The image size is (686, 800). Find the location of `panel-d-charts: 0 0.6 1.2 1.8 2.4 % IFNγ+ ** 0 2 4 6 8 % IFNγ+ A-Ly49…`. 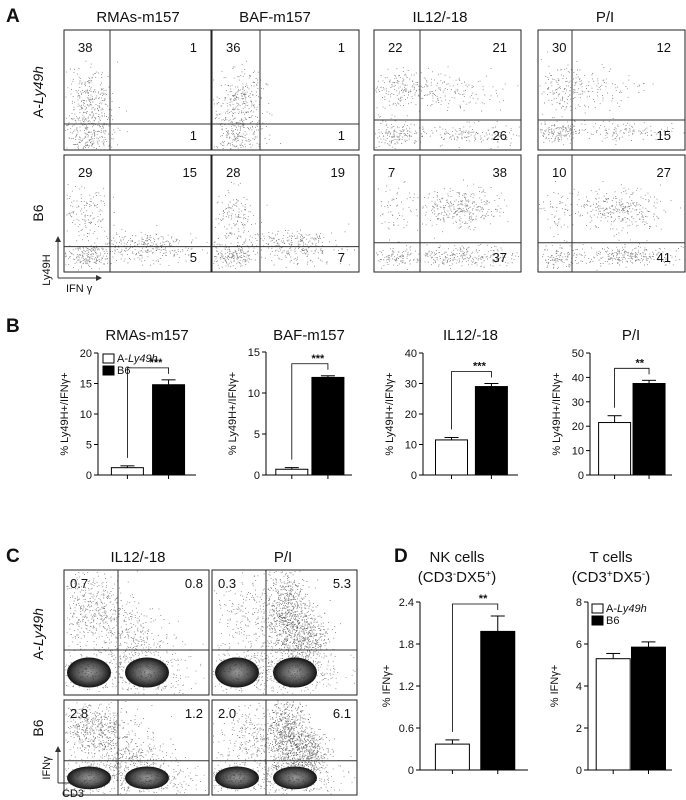

panel-d-charts: 0 0.6 1.2 1.8 2.4 % IFNγ+ ** 0 2 4 6 8 % IFNγ+ A-Ly49… is located at coordinates (526, 685).